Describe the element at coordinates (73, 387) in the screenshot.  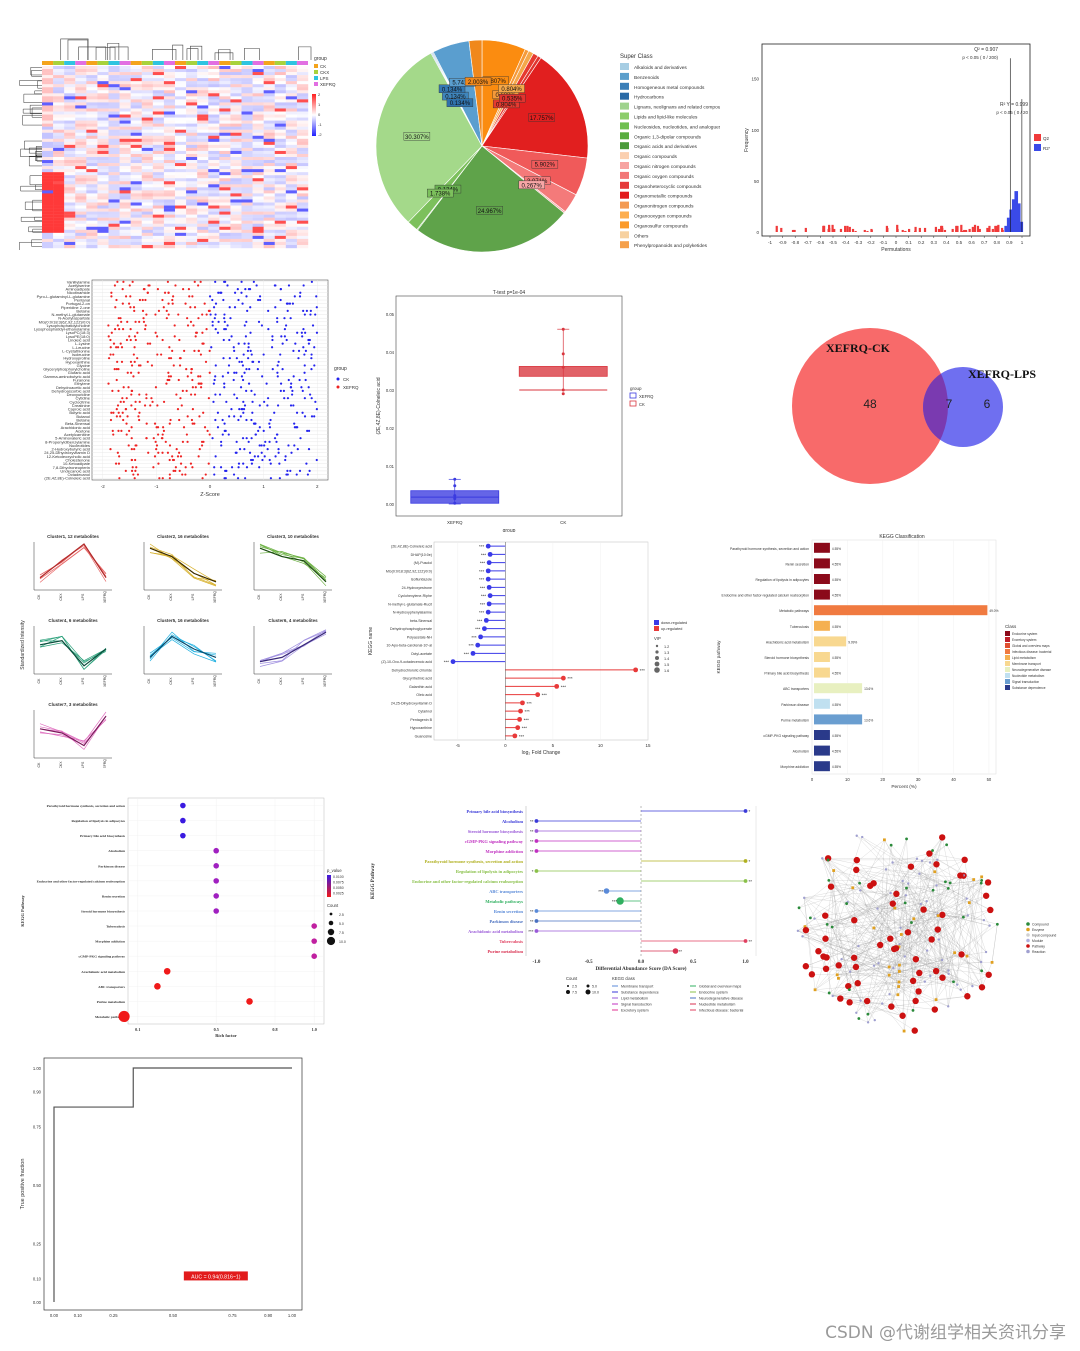
I see `metabolite-label: Dehydroacetic acid` at that location.